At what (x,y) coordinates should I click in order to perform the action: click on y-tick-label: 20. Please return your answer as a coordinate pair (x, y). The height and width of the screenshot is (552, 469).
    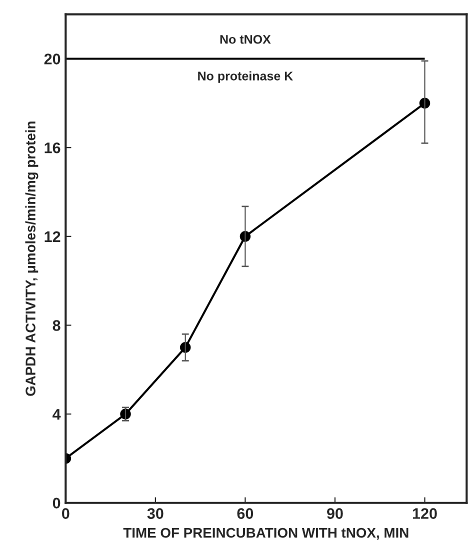
    Looking at the image, I should click on (52, 59).